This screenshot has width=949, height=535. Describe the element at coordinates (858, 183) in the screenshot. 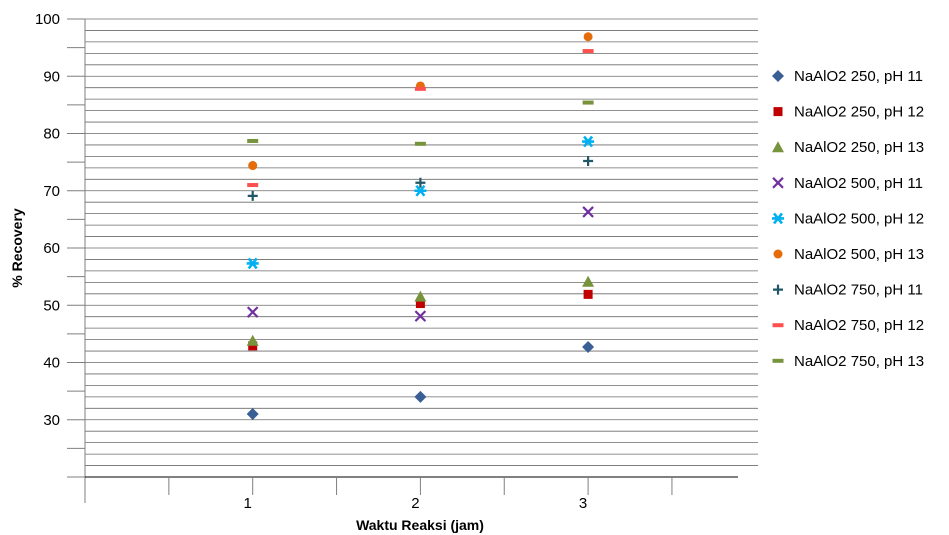

I see `legend-label: NaAlO2 500, pH 11` at that location.